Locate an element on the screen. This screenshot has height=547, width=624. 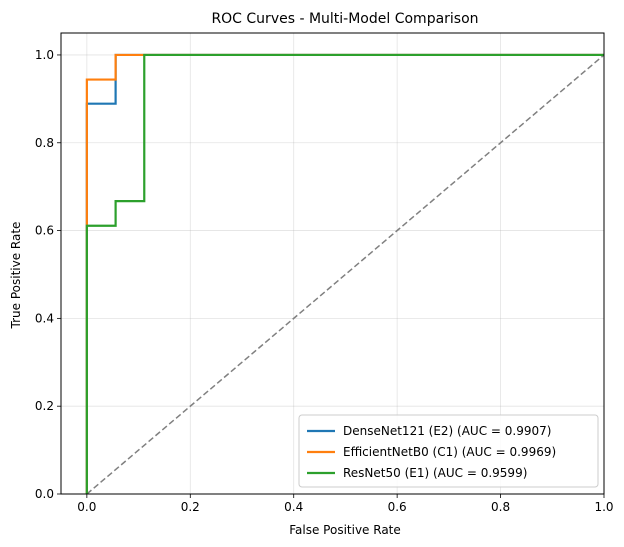
y-tick-label: 0.0 is located at coordinates (44, 494).